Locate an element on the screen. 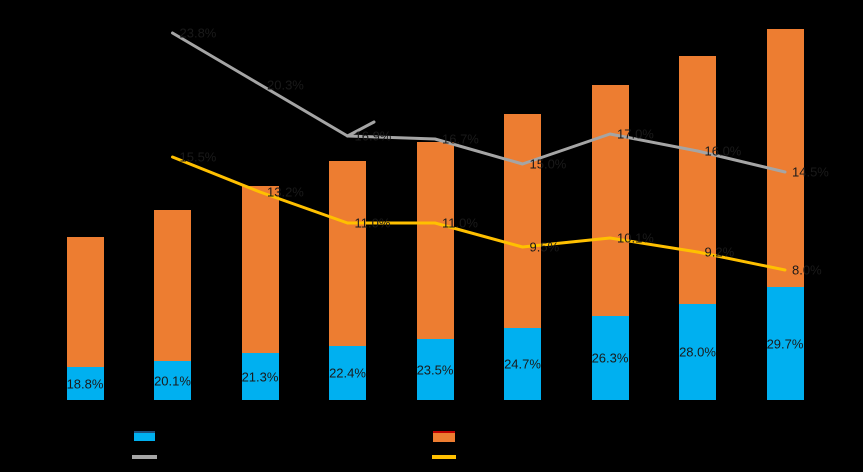 This screenshot has height=472, width=863. yellow-line-label: 13.2% is located at coordinates (285, 192).